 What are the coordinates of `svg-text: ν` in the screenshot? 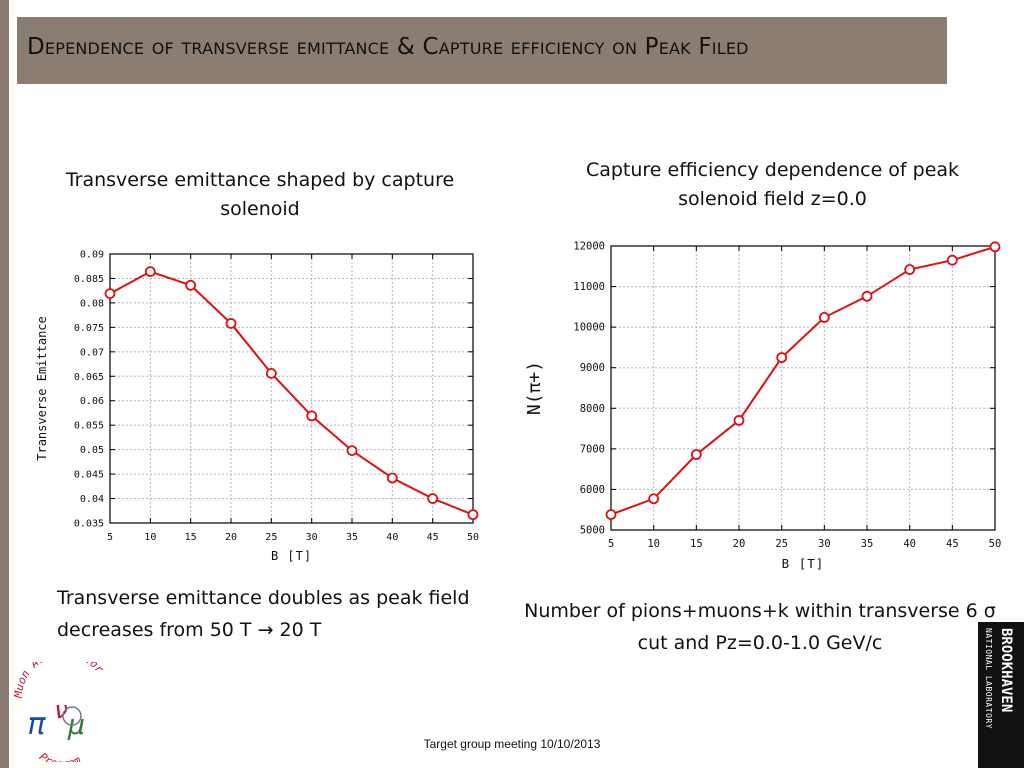 It's located at (61, 710).